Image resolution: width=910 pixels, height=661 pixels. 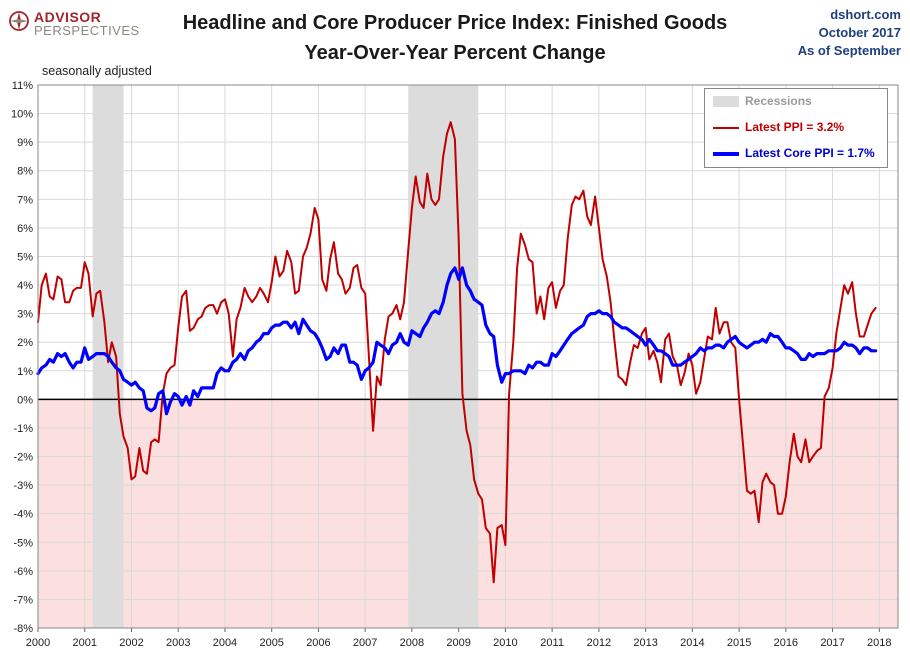 I want to click on y-tick-label: -3%, so click(x=23, y=486).